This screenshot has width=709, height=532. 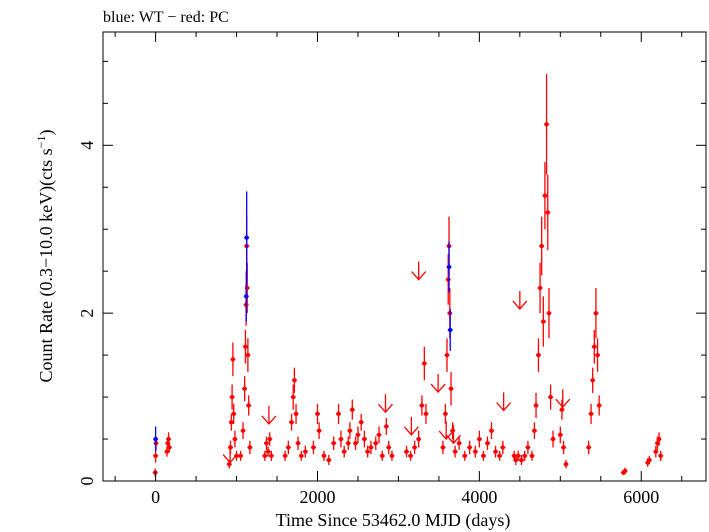 I want to click on y-axis-label-tail: ), so click(x=46, y=133).